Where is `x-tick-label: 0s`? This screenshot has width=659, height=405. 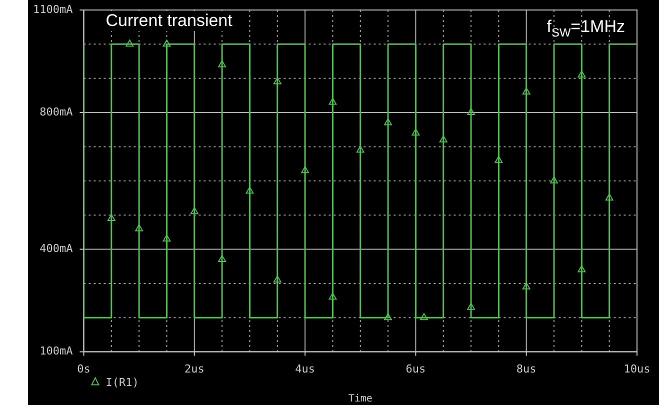
x-tick-label: 0s is located at coordinates (83, 369).